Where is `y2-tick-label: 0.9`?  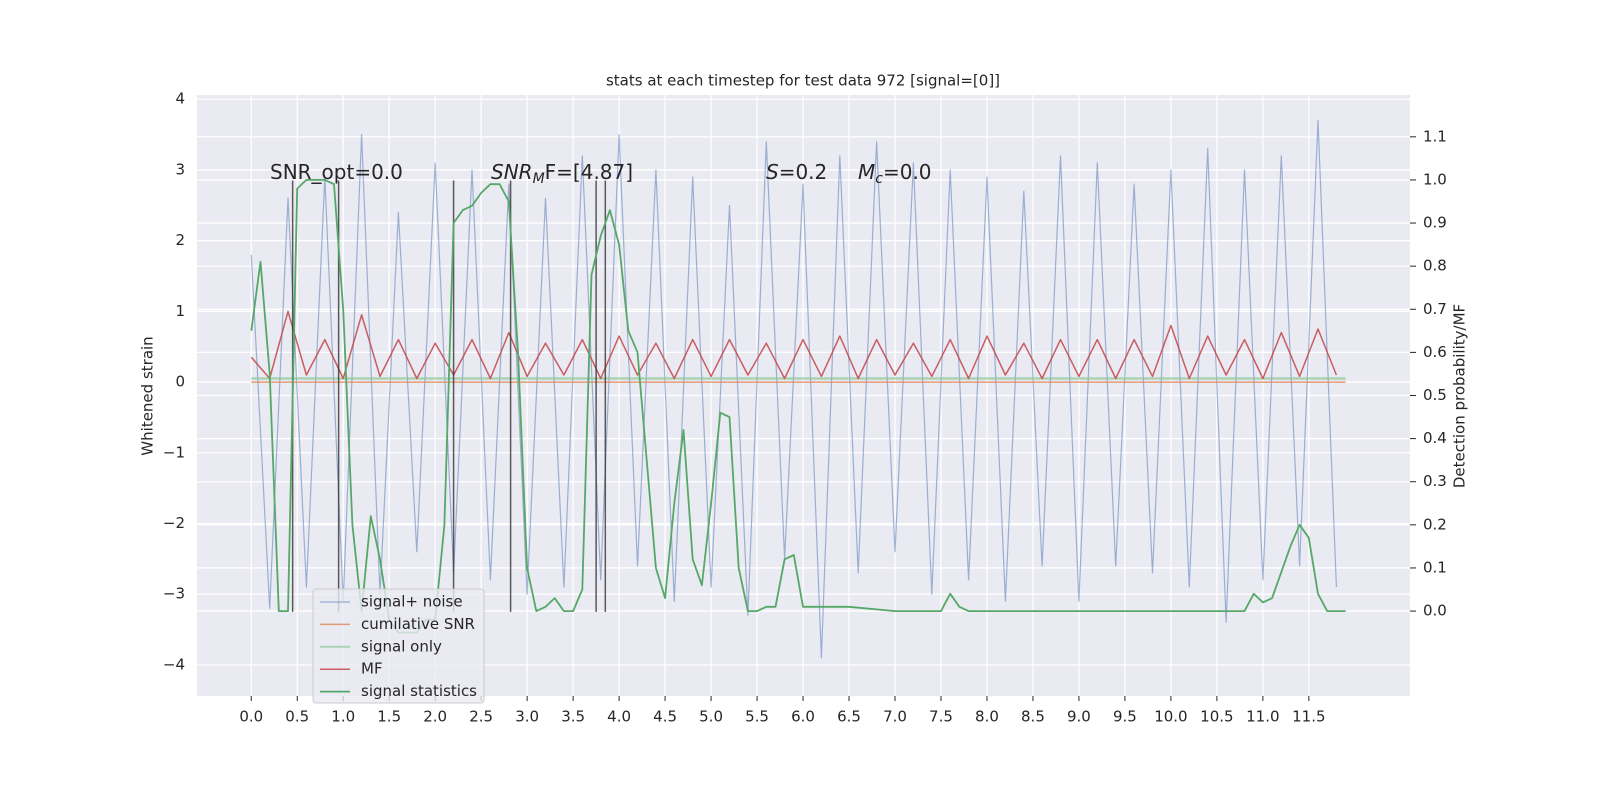 y2-tick-label: 0.9 is located at coordinates (1435, 223).